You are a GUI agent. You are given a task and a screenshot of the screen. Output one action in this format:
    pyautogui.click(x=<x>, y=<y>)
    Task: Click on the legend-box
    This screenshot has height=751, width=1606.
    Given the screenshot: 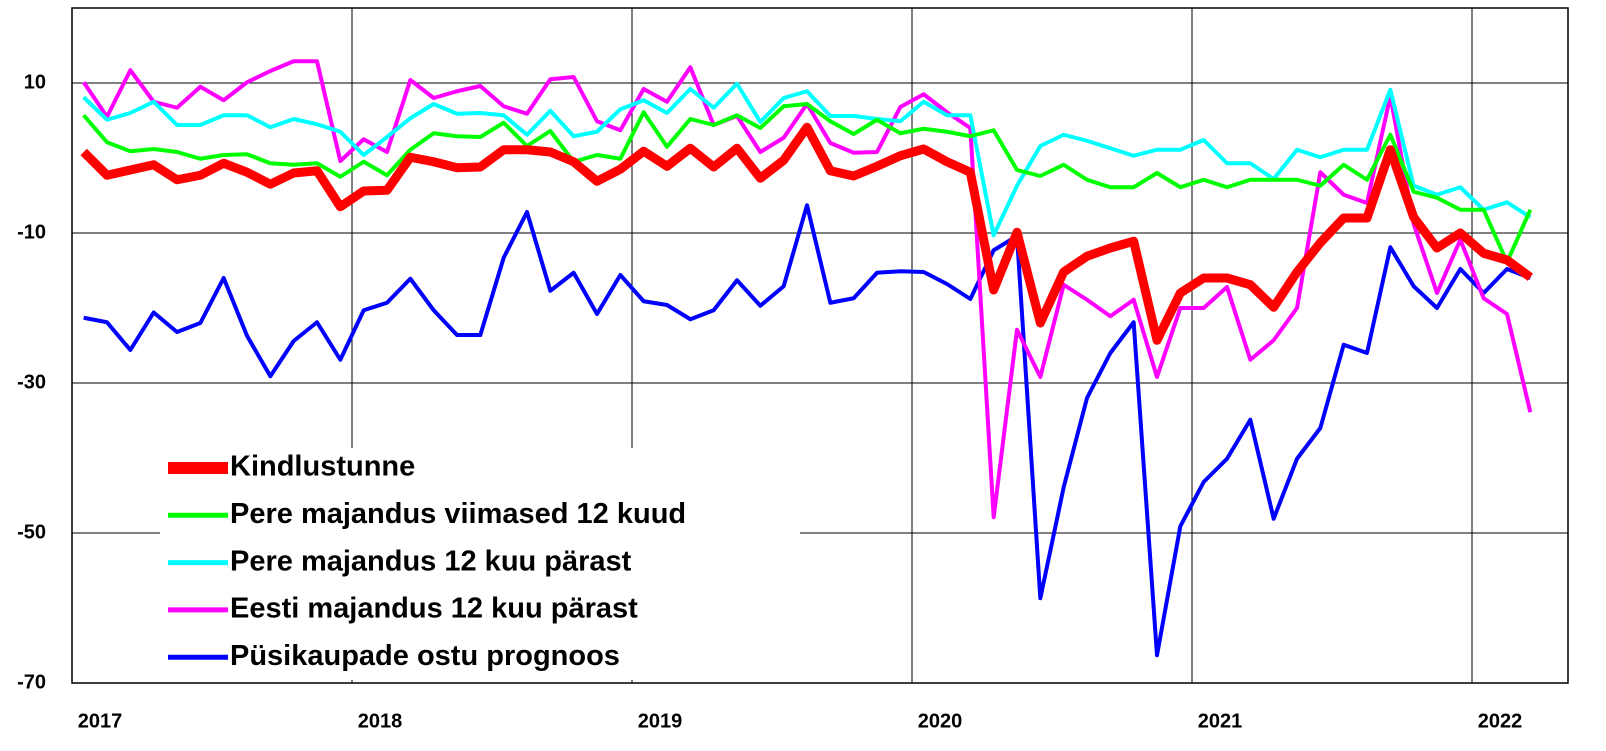 What is the action you would take?
    pyautogui.click(x=480, y=564)
    